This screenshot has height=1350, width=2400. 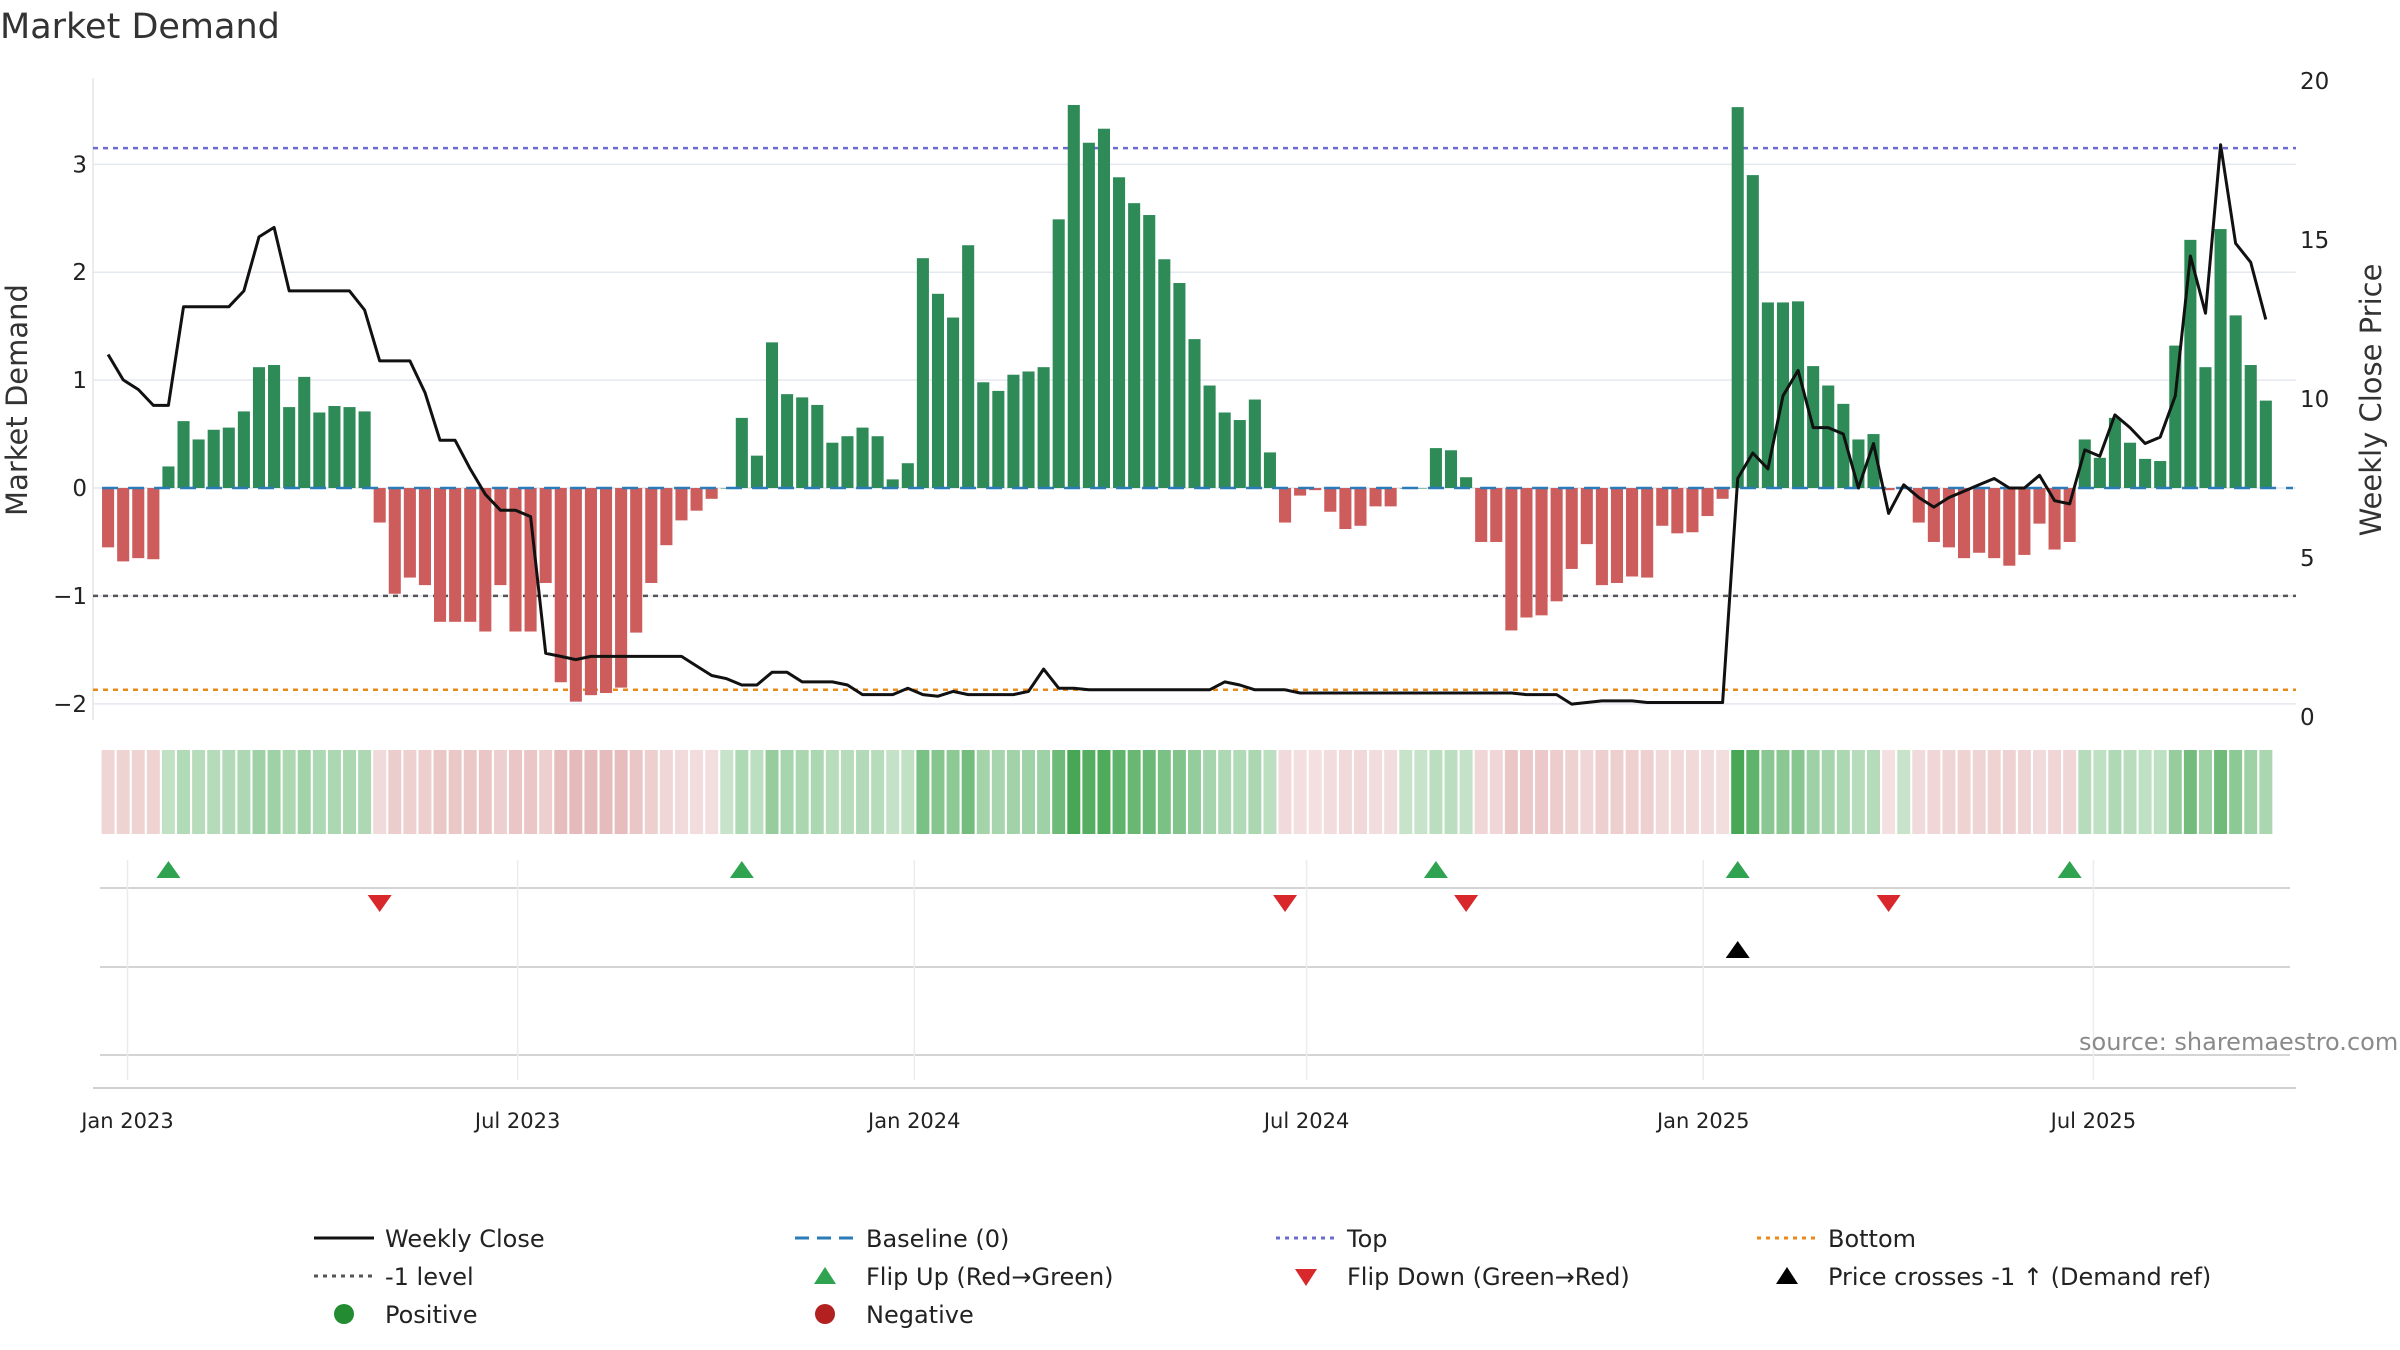 I want to click on legend-price-cross-label: Price crosses -1 ↑ (Demand ref), so click(x=2019, y=1277).